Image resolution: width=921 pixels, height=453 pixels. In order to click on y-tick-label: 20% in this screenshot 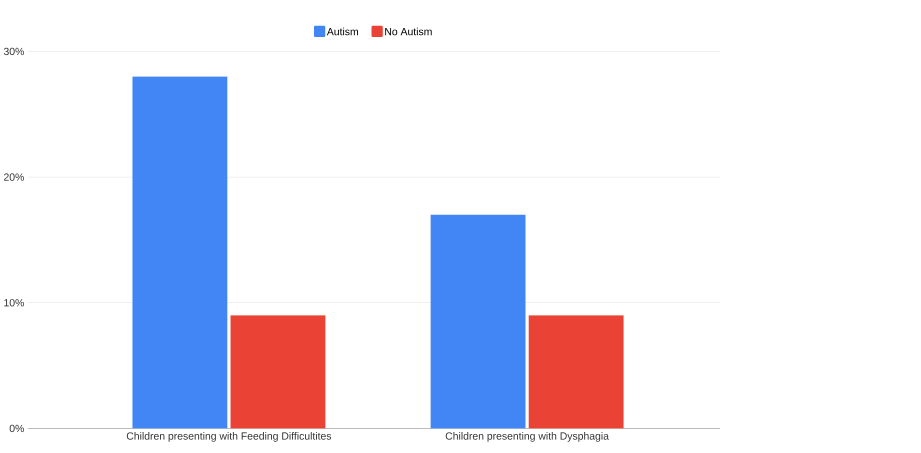, I will do `click(14, 178)`.